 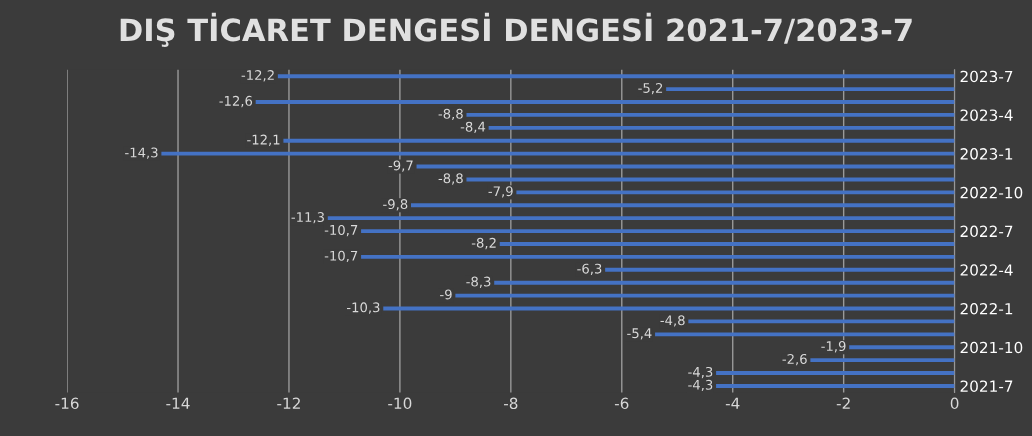 I want to click on data-label: -5,4, so click(x=639, y=334).